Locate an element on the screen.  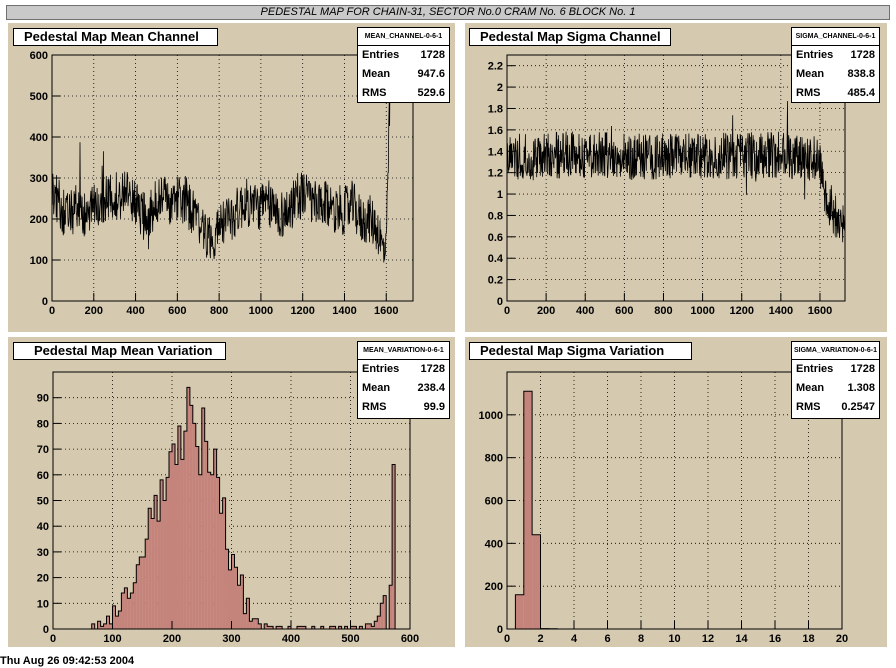
y-tick-label: 1.4 is located at coordinates (496, 152).